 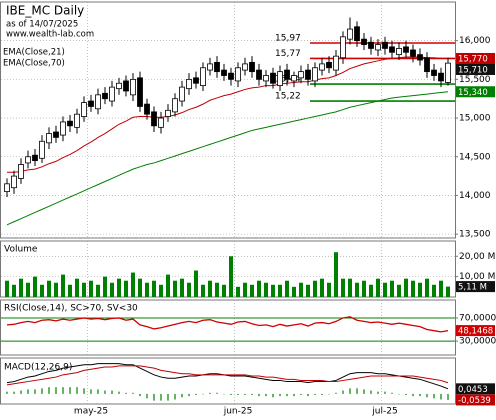 What do you see at coordinates (71, 309) in the screenshot?
I see `panel-title: RSI(Close,14), SC>70, SV<30` at bounding box center [71, 309].